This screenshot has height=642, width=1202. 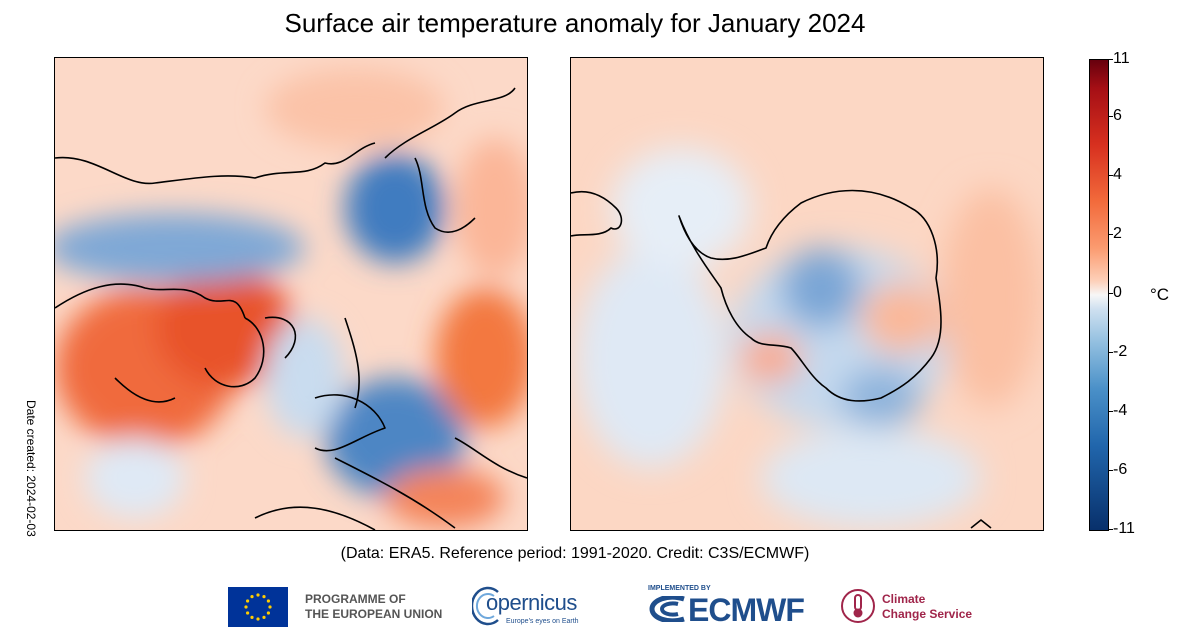 What do you see at coordinates (305, 378) in the screenshot?
I see `cool-patch` at bounding box center [305, 378].